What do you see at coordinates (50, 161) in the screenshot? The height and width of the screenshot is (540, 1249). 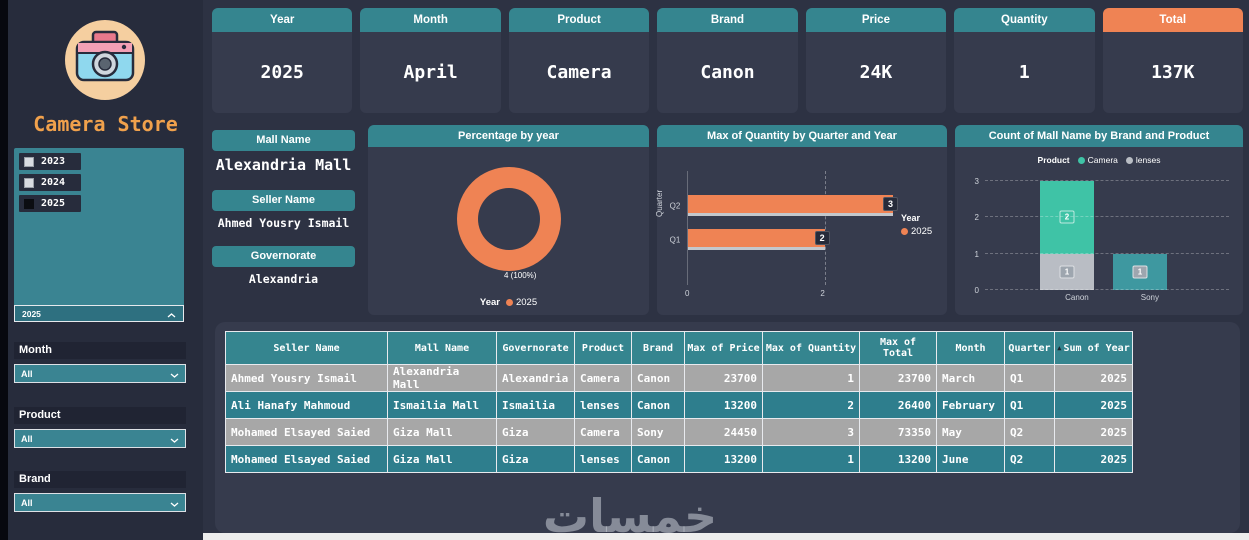 I see `year-option-2023: 2023` at bounding box center [50, 161].